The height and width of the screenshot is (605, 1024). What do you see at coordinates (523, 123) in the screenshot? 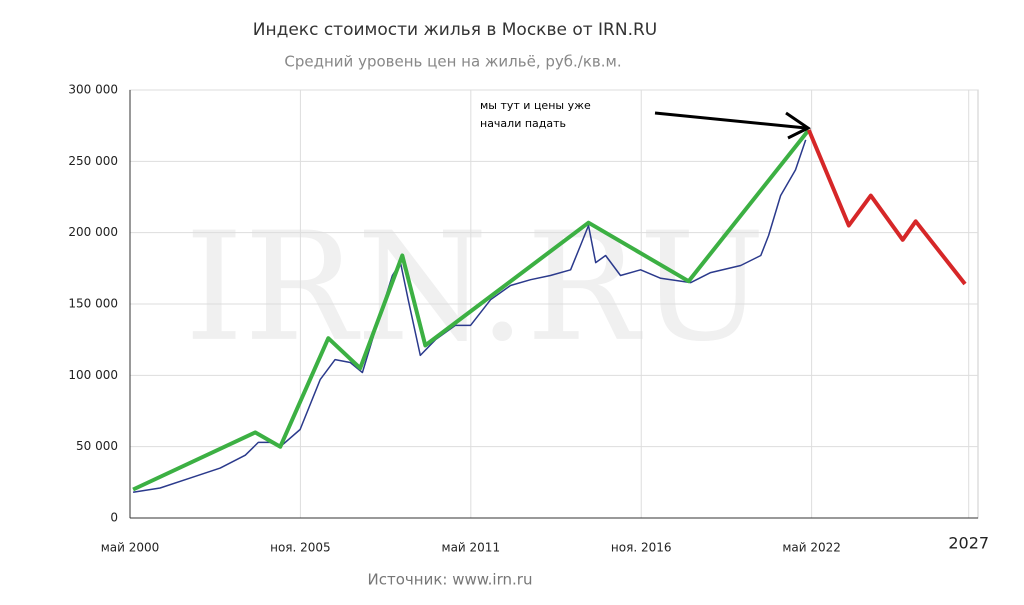
I see `annotation: начали падать` at bounding box center [523, 123].